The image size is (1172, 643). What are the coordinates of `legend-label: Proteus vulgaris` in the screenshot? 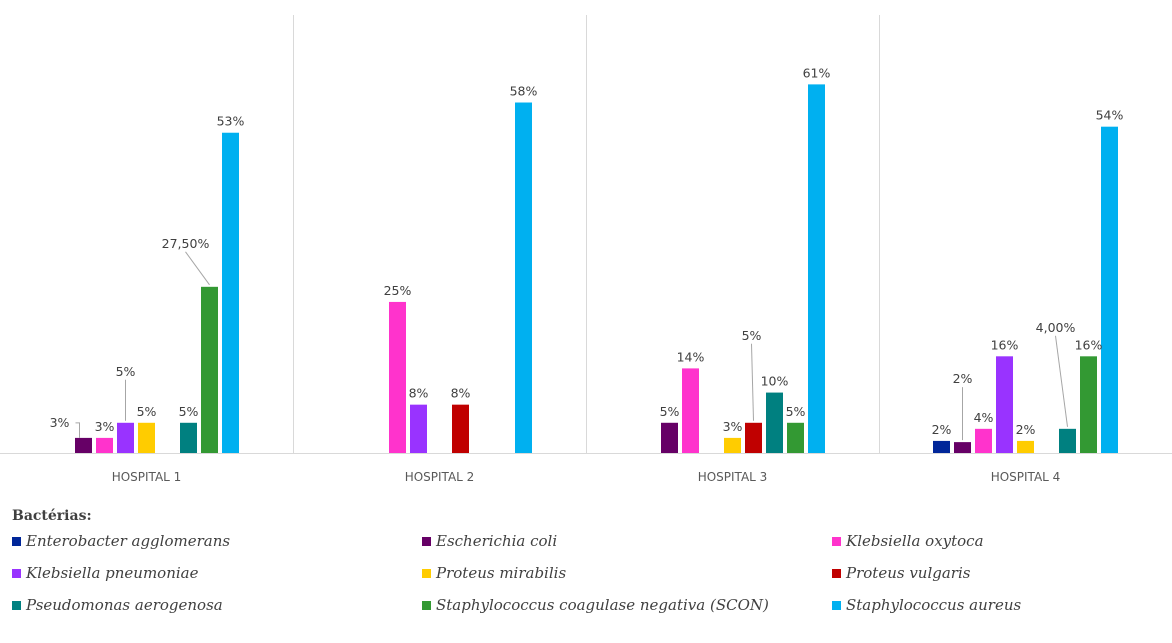 It's located at (908, 573).